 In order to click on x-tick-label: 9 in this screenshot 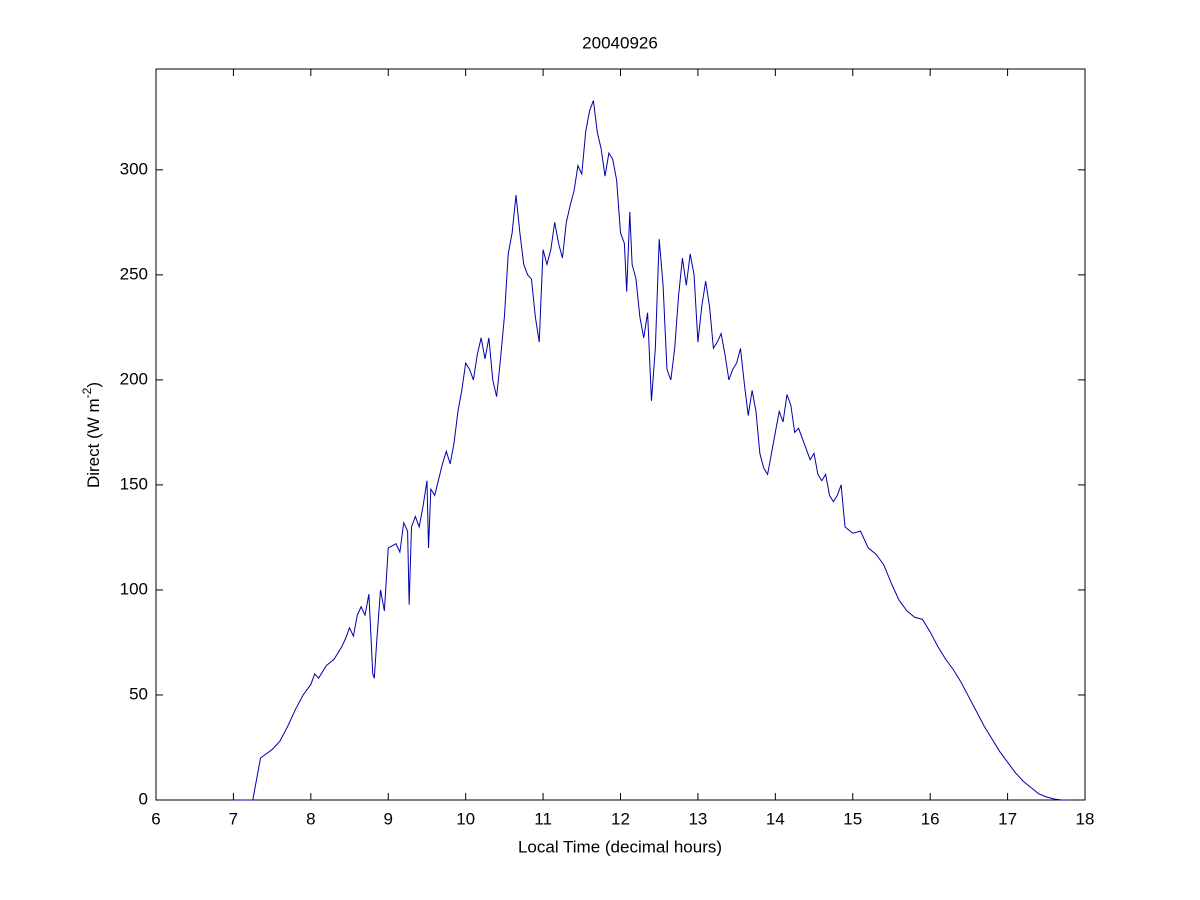, I will do `click(388, 818)`.